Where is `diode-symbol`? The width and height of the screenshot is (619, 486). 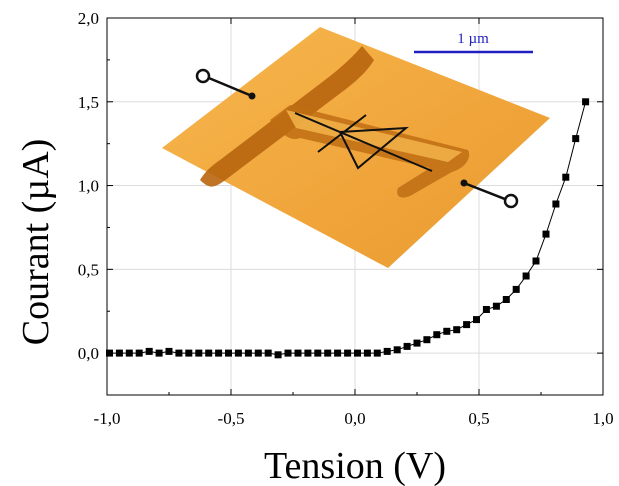 diode-symbol is located at coordinates (363, 142).